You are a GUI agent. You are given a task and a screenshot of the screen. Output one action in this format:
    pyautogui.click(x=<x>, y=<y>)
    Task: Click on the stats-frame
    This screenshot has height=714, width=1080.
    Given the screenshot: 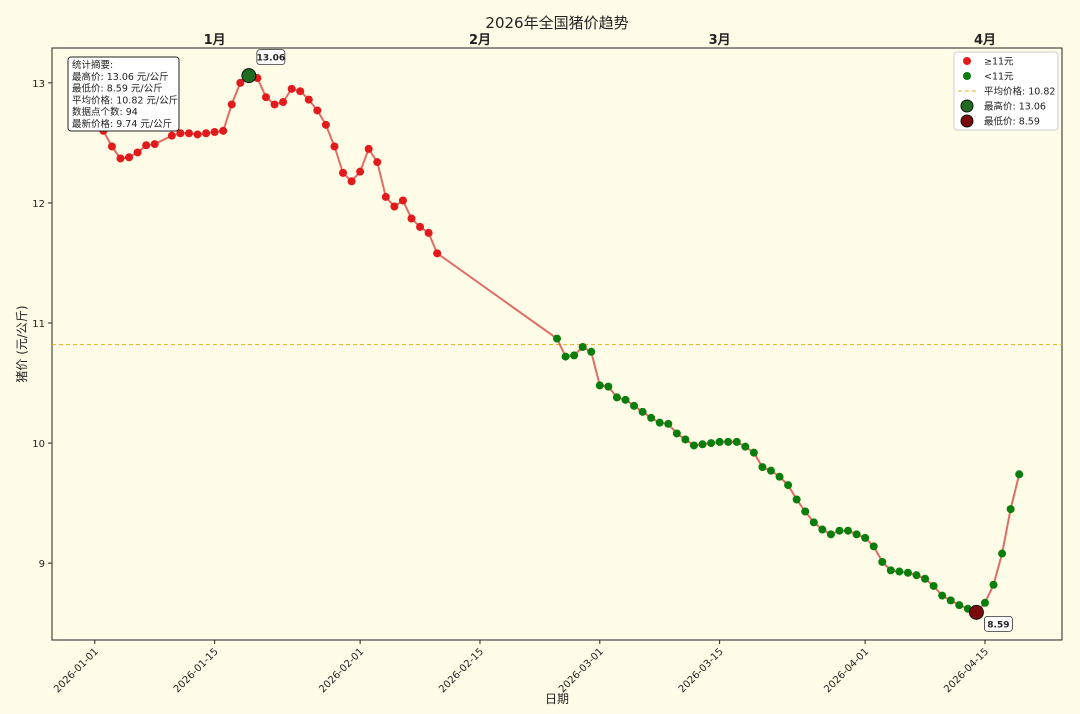 What is the action you would take?
    pyautogui.click(x=123, y=94)
    